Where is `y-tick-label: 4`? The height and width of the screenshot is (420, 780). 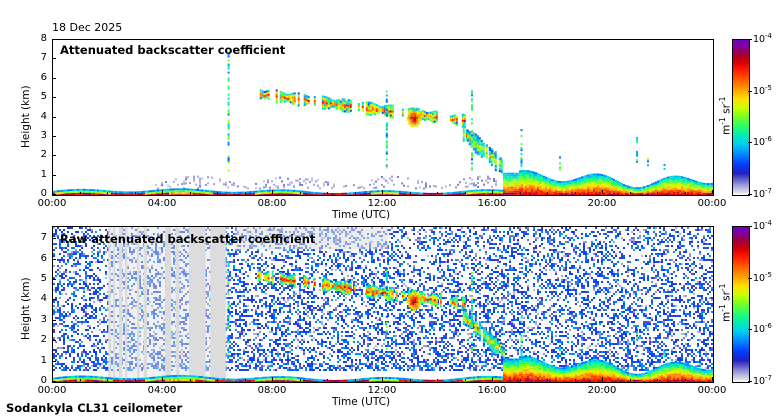 y-tick-label: 4 is located at coordinates (43, 299).